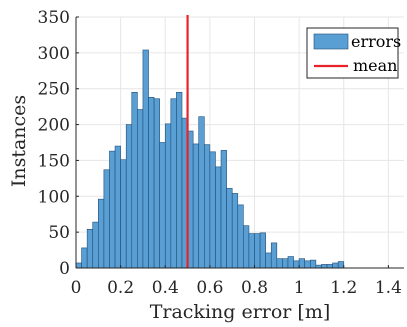 Image resolution: width=407 pixels, height=327 pixels. What do you see at coordinates (388, 288) in the screenshot?
I see `x-tick-label: 1.4` at bounding box center [388, 288].